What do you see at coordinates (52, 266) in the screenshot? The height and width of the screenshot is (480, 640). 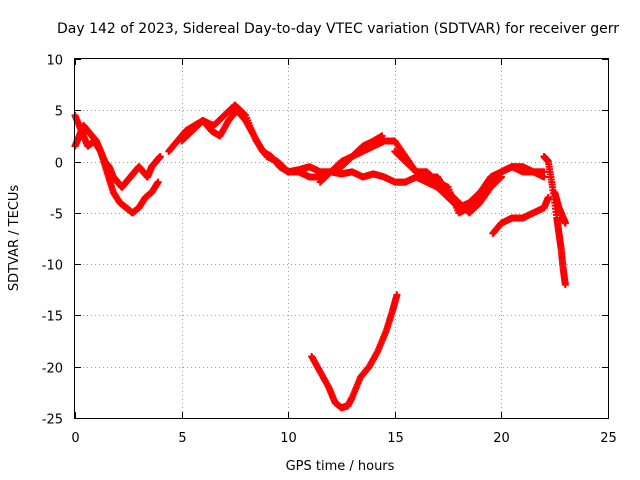 I see `y-tick-label: -10` at bounding box center [52, 266].